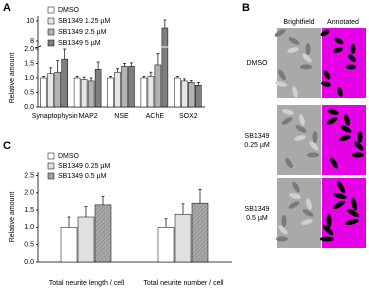 This screenshot has height=293, width=369. What do you see at coordinates (82, 176) in the screenshot?
I see `legend-label: SB1349 0.5 µM` at bounding box center [82, 176].